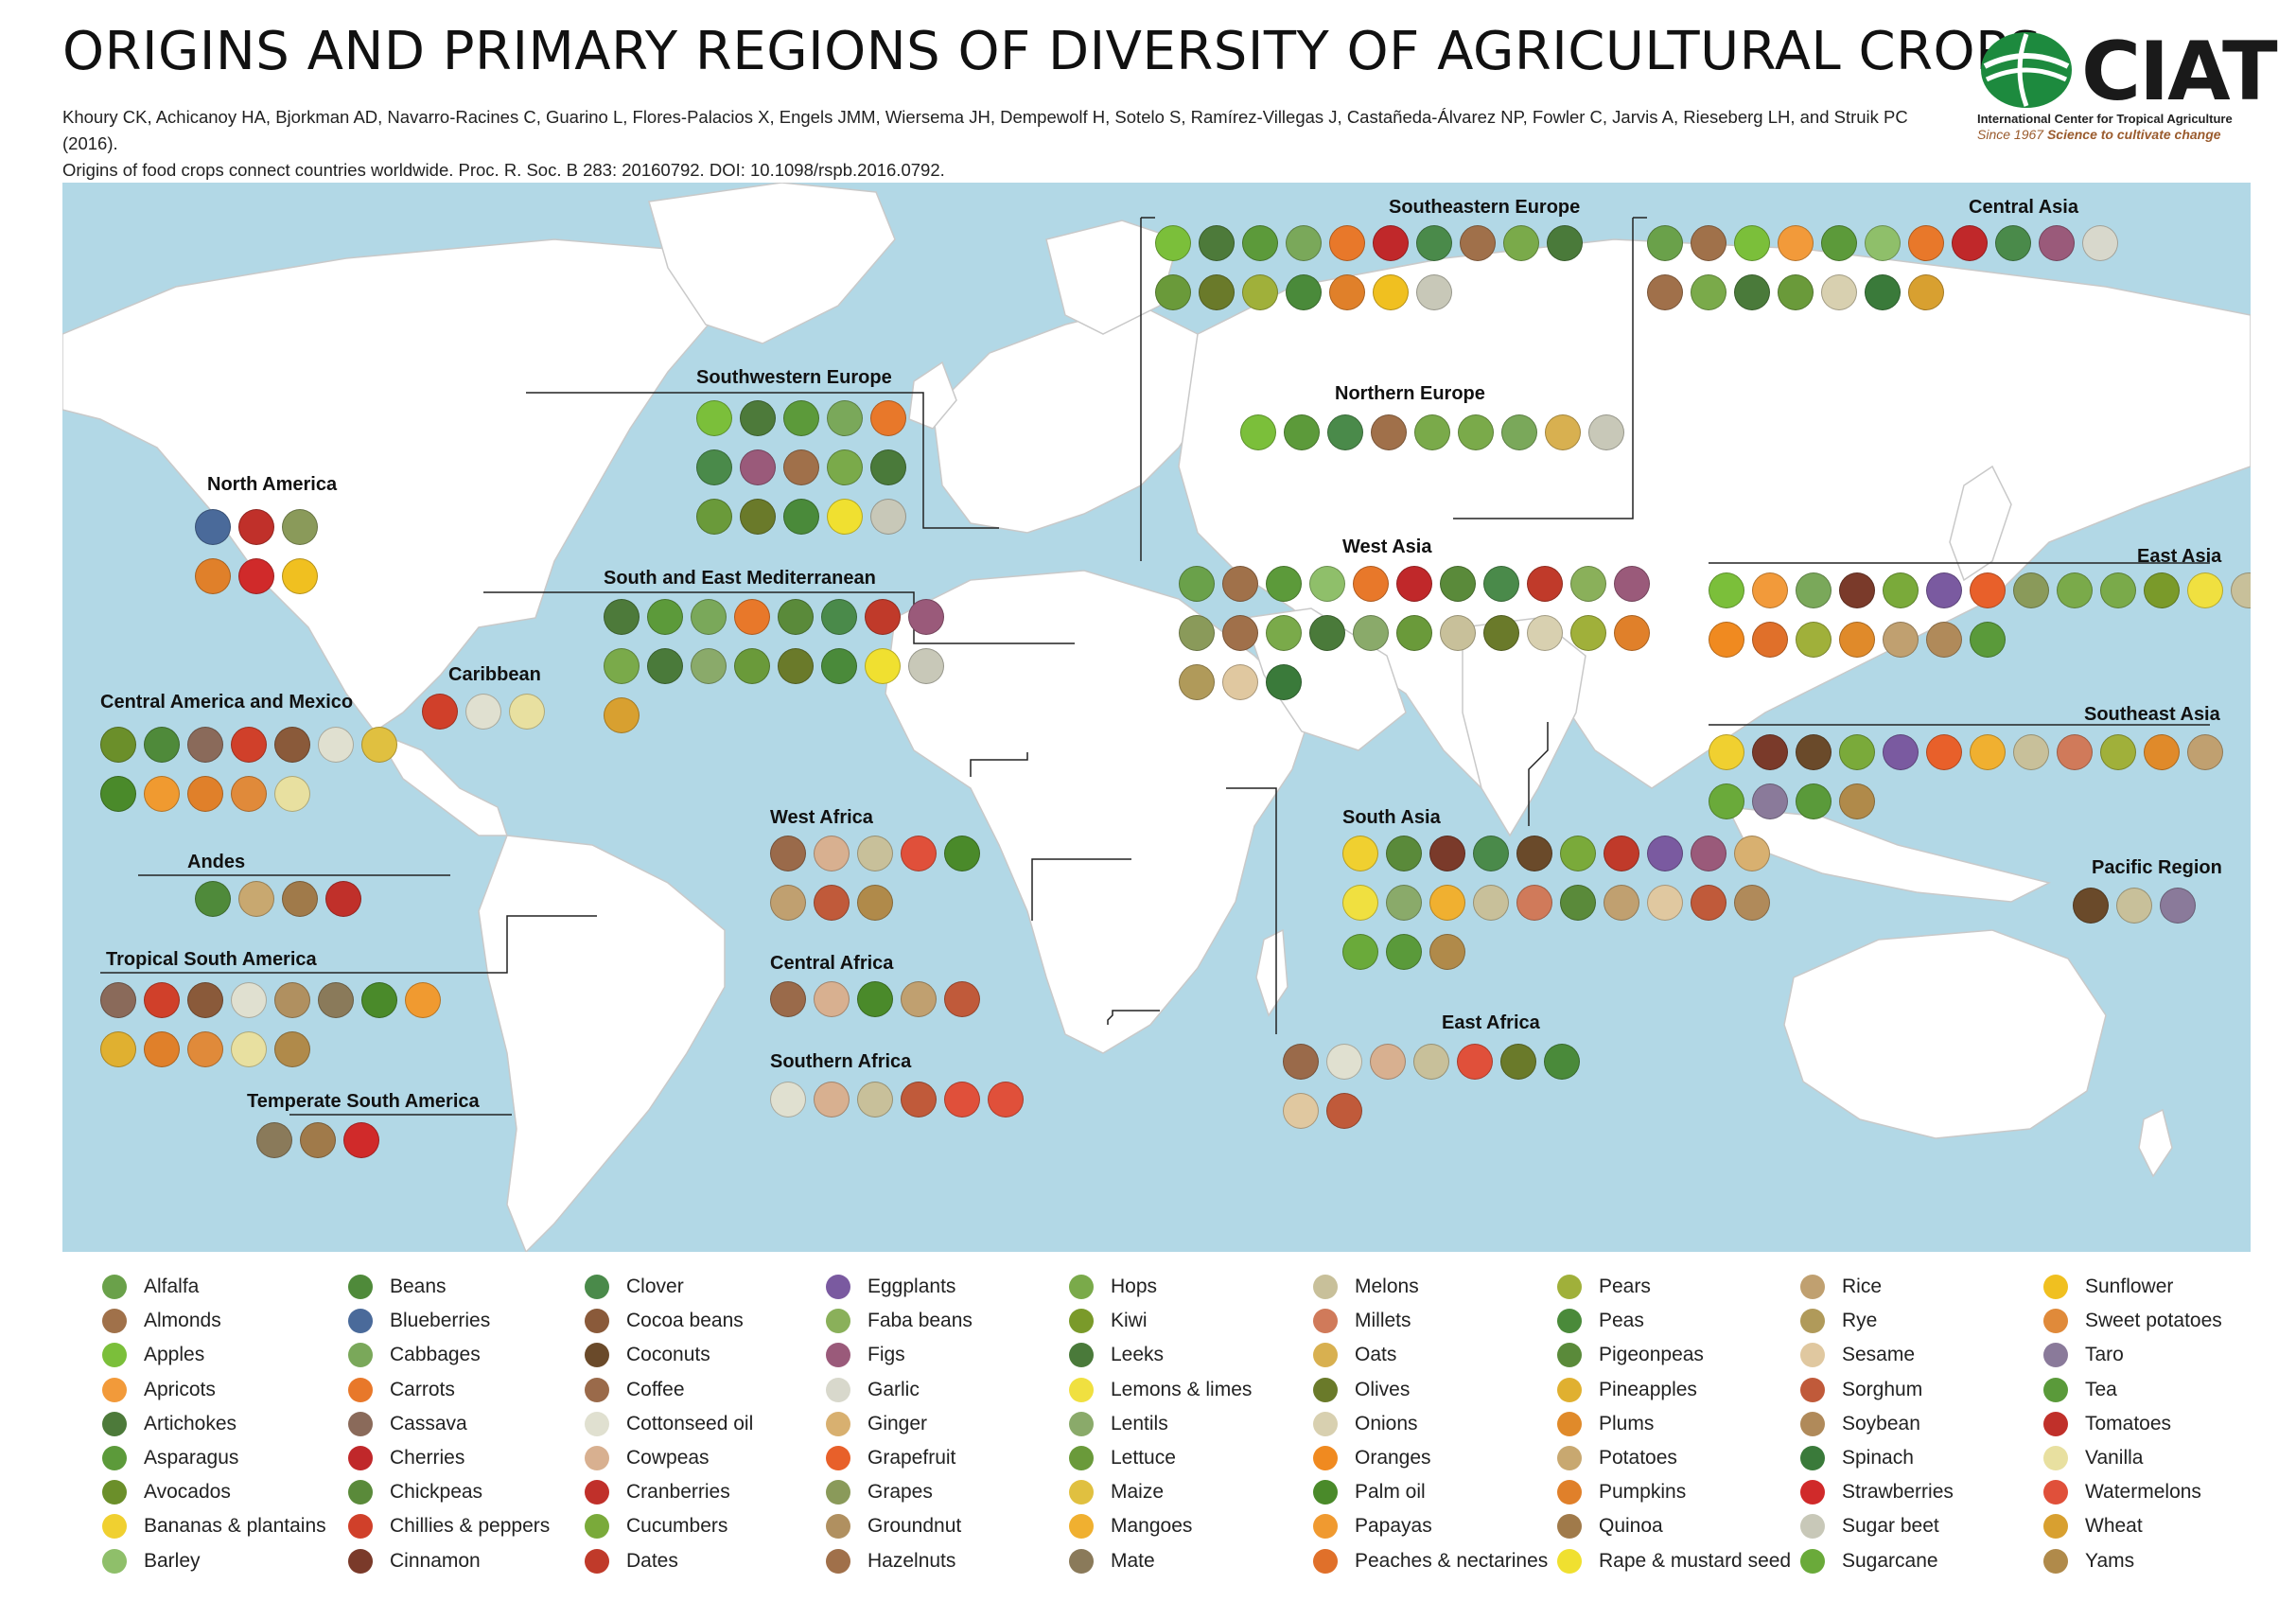 Image resolution: width=2296 pixels, height=1619 pixels. What do you see at coordinates (1627, 1423) in the screenshot?
I see `legend-item-label: Plums` at bounding box center [1627, 1423].